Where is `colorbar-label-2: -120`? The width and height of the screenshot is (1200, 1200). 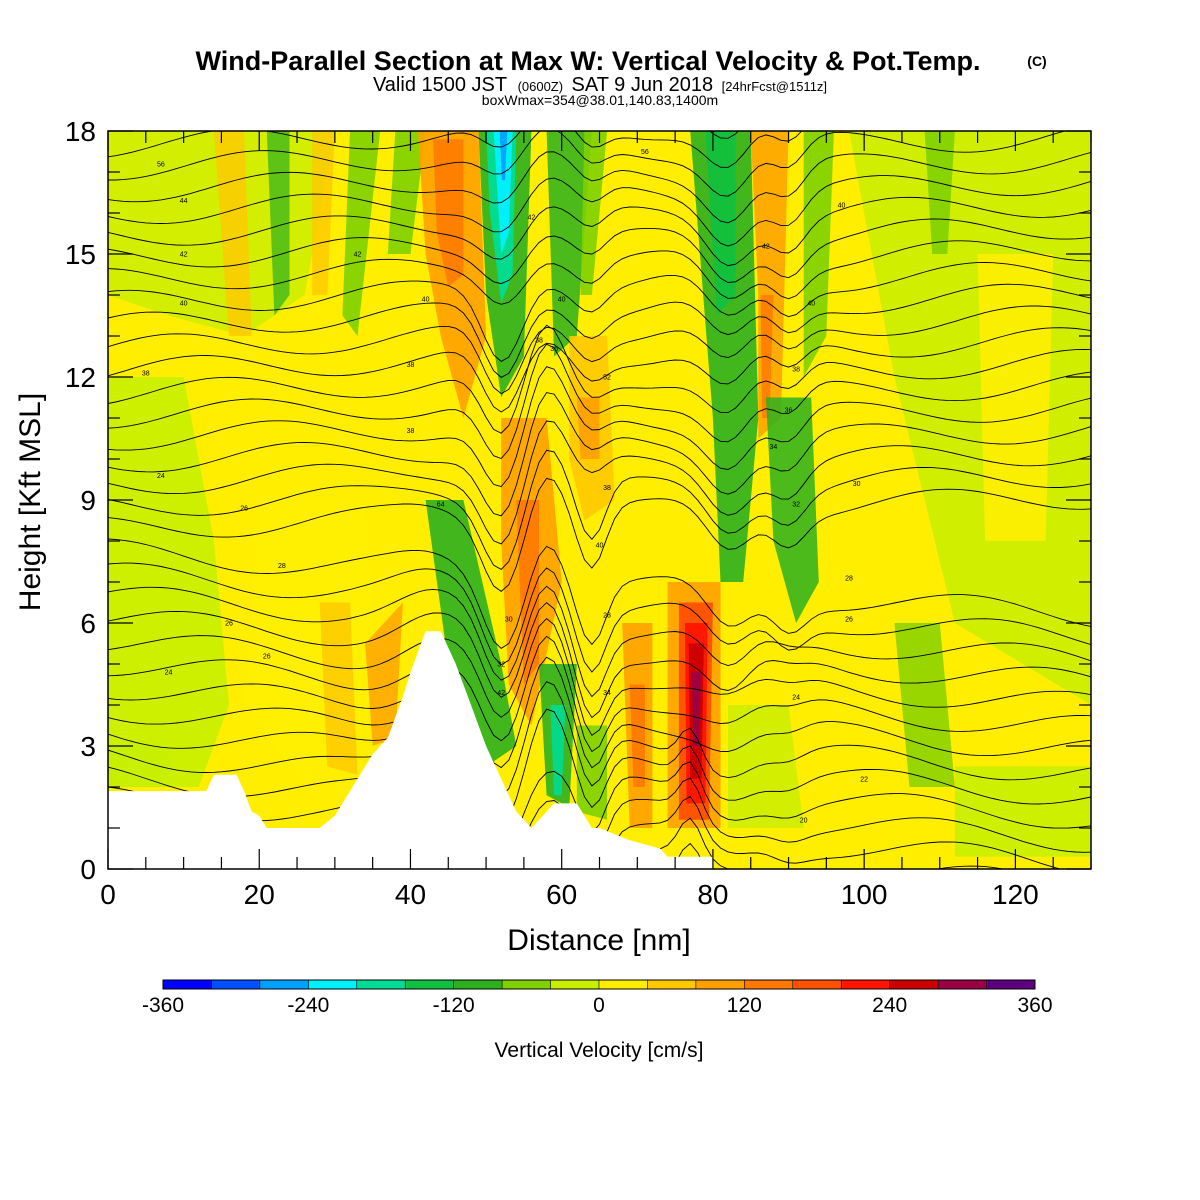
colorbar-label-2: -120 is located at coordinates (454, 1005).